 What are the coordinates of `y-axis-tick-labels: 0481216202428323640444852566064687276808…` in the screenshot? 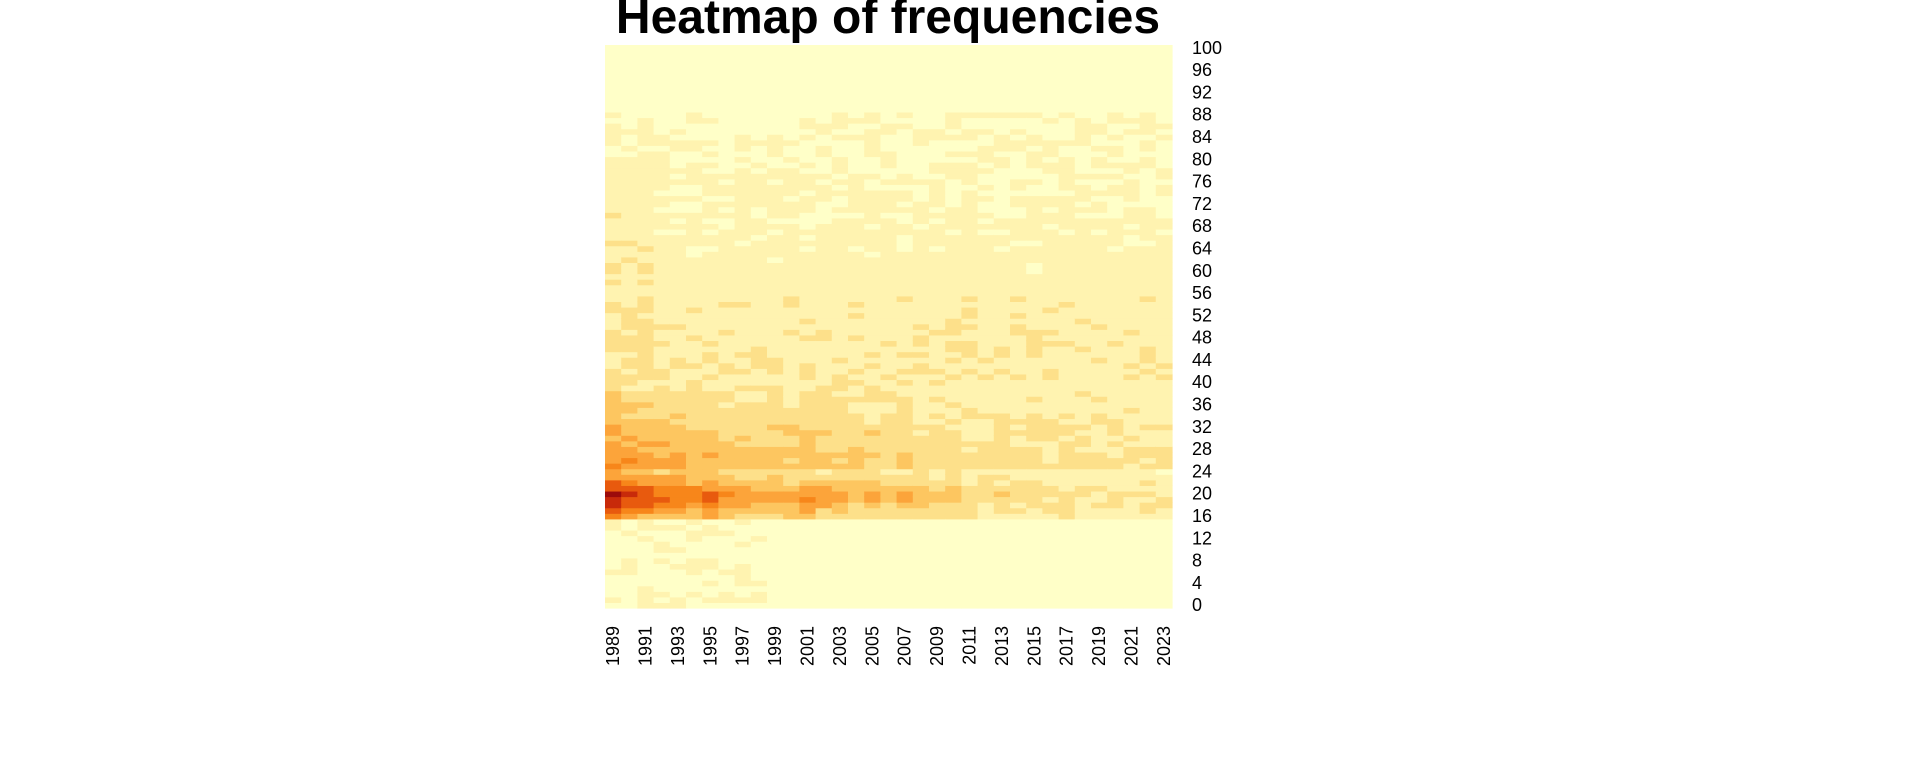 It's located at (1207, 326).